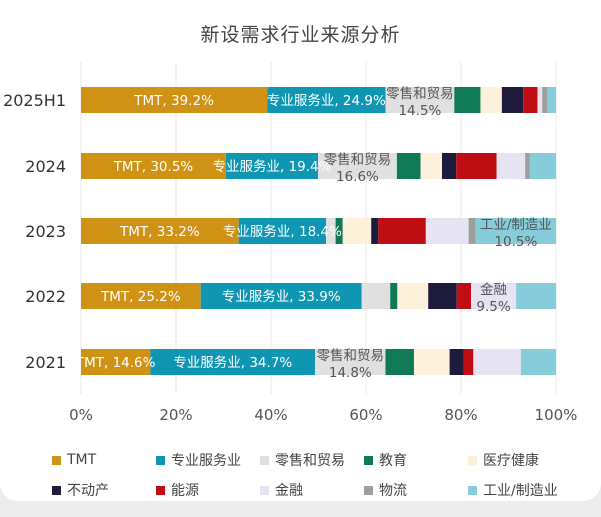  Describe the element at coordinates (393, 461) in the screenshot. I see `legend-label: 教育` at that location.